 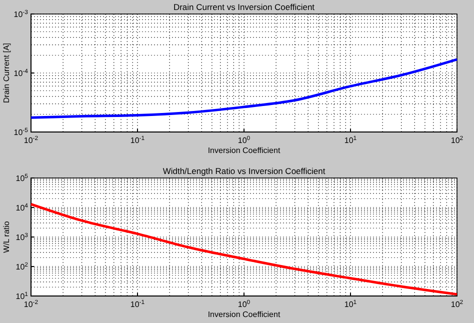 I want to click on y-tick-label: 10$^{-5}$, so click(x=21, y=132).